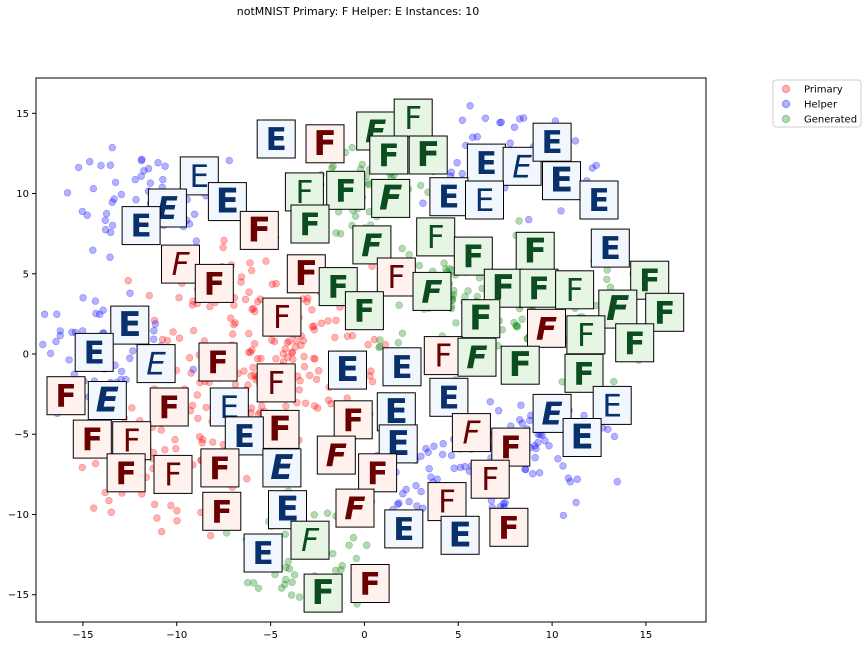  I want to click on thumbnail-helper-e: E, so click(347, 370).